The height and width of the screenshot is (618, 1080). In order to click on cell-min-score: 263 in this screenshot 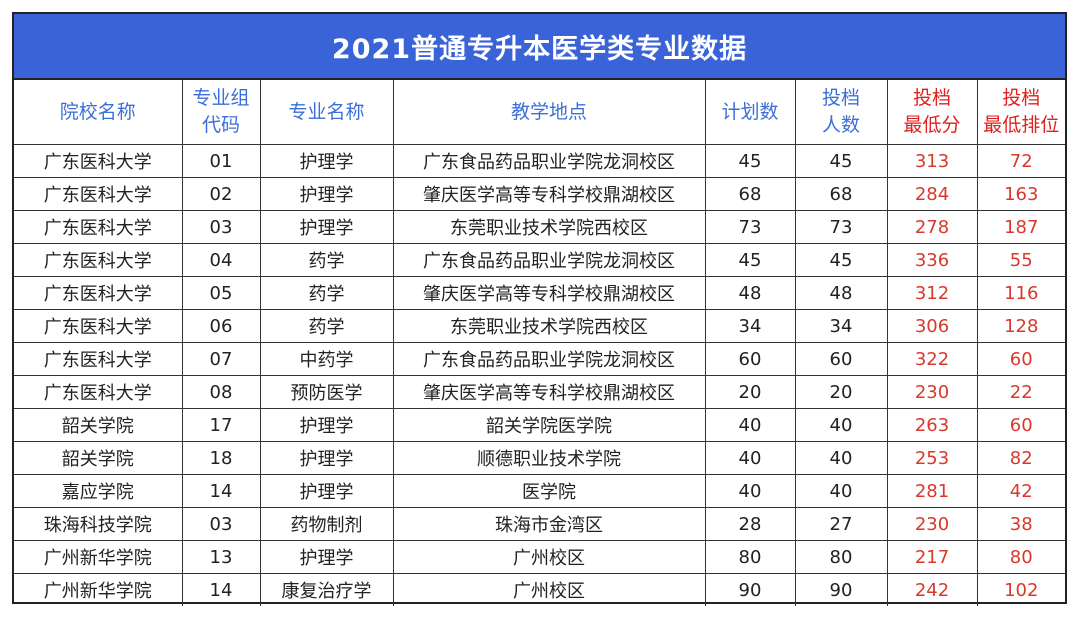, I will do `click(932, 425)`.